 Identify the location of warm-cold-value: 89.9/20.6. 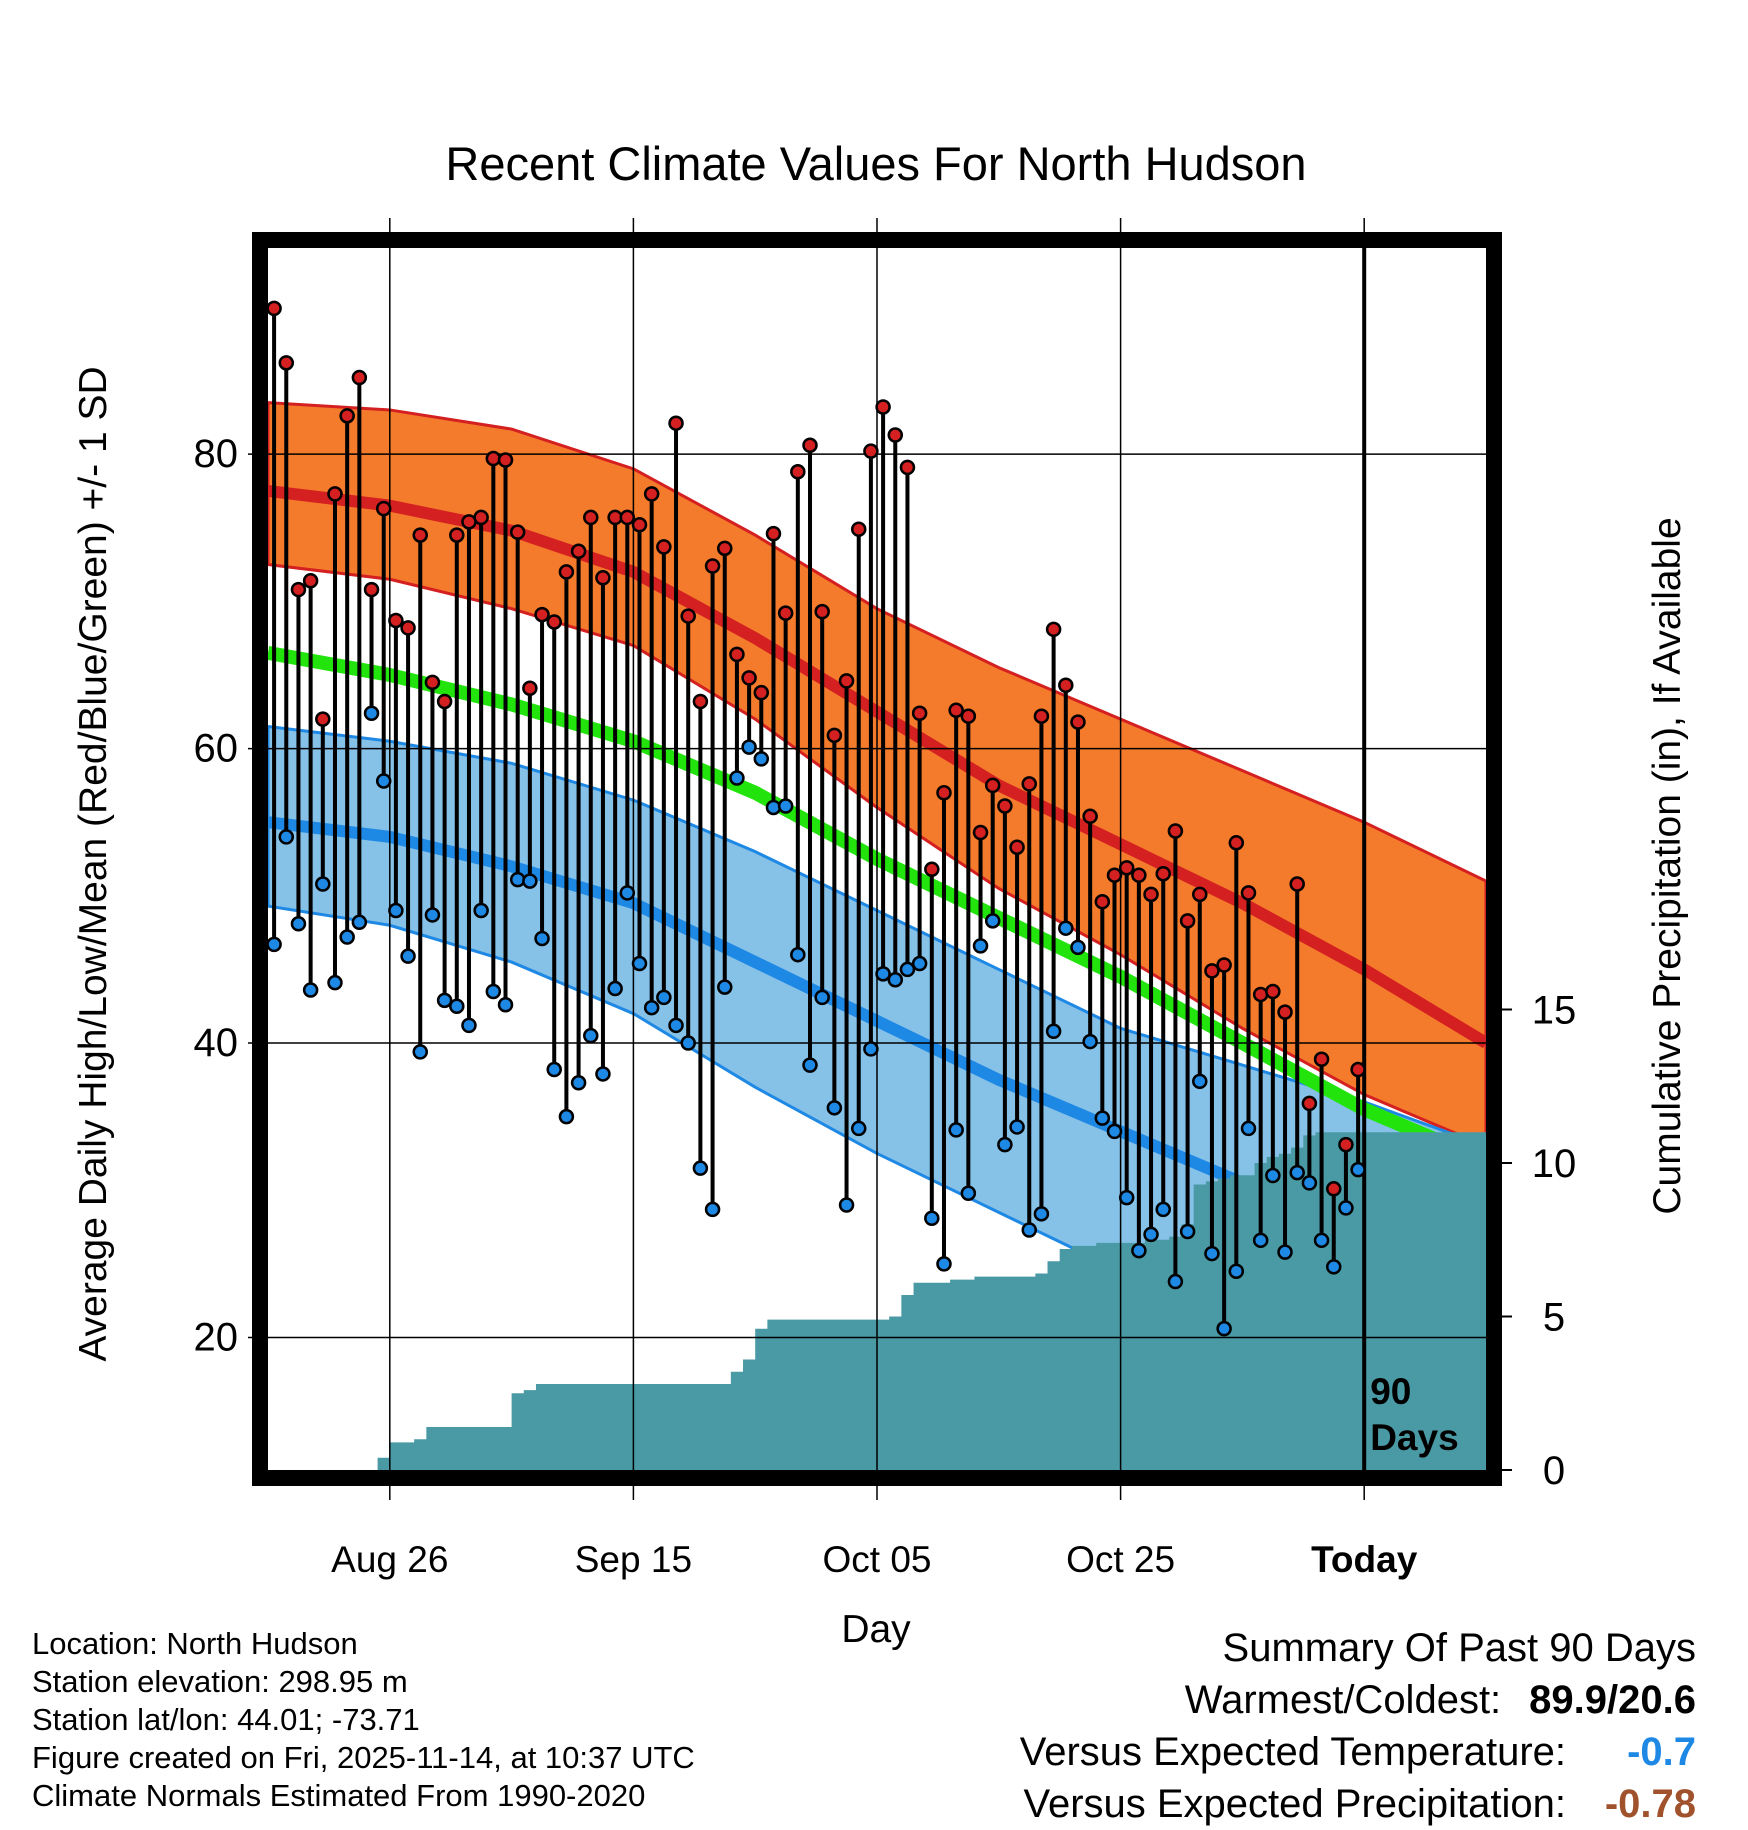
(1612, 1700).